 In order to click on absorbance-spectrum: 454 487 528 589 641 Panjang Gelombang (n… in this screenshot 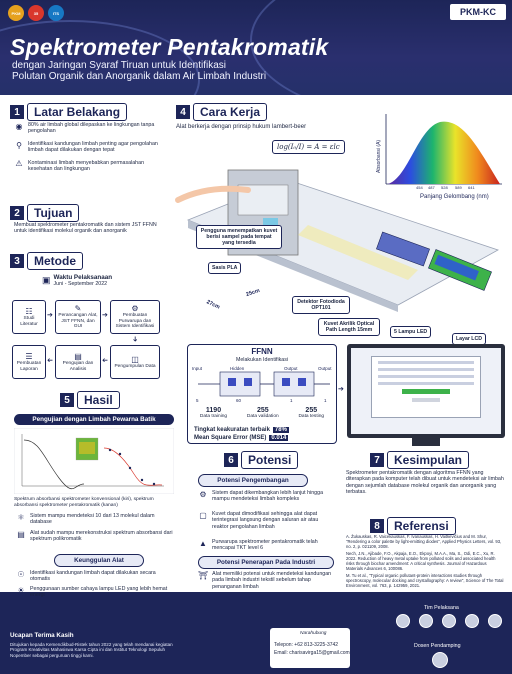, I will do `click(439, 157)`.